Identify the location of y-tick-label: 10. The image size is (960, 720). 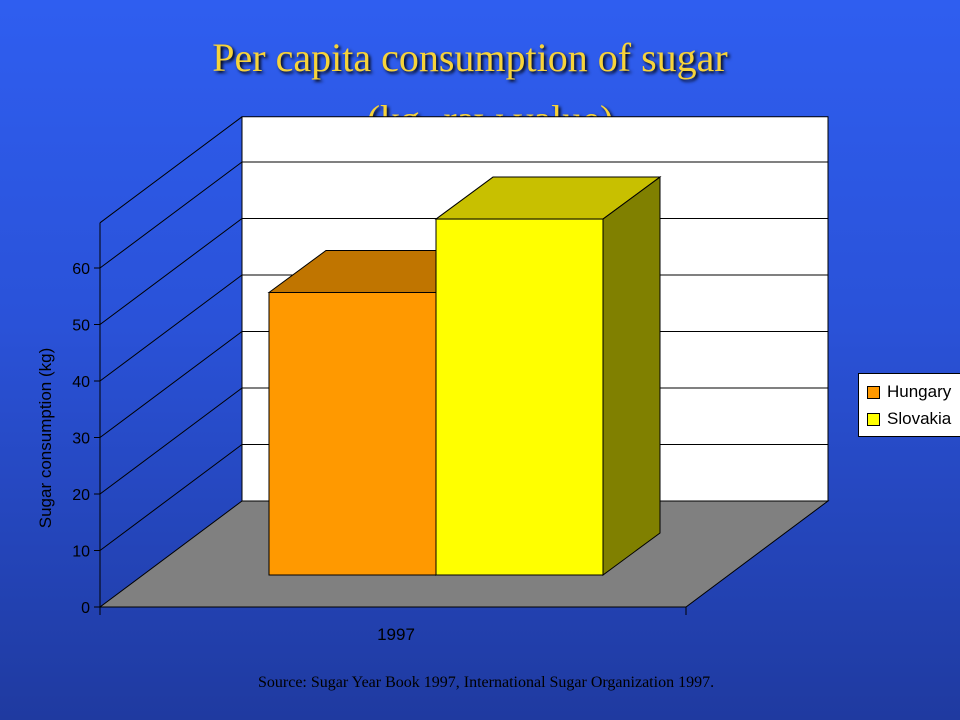
(81, 552).